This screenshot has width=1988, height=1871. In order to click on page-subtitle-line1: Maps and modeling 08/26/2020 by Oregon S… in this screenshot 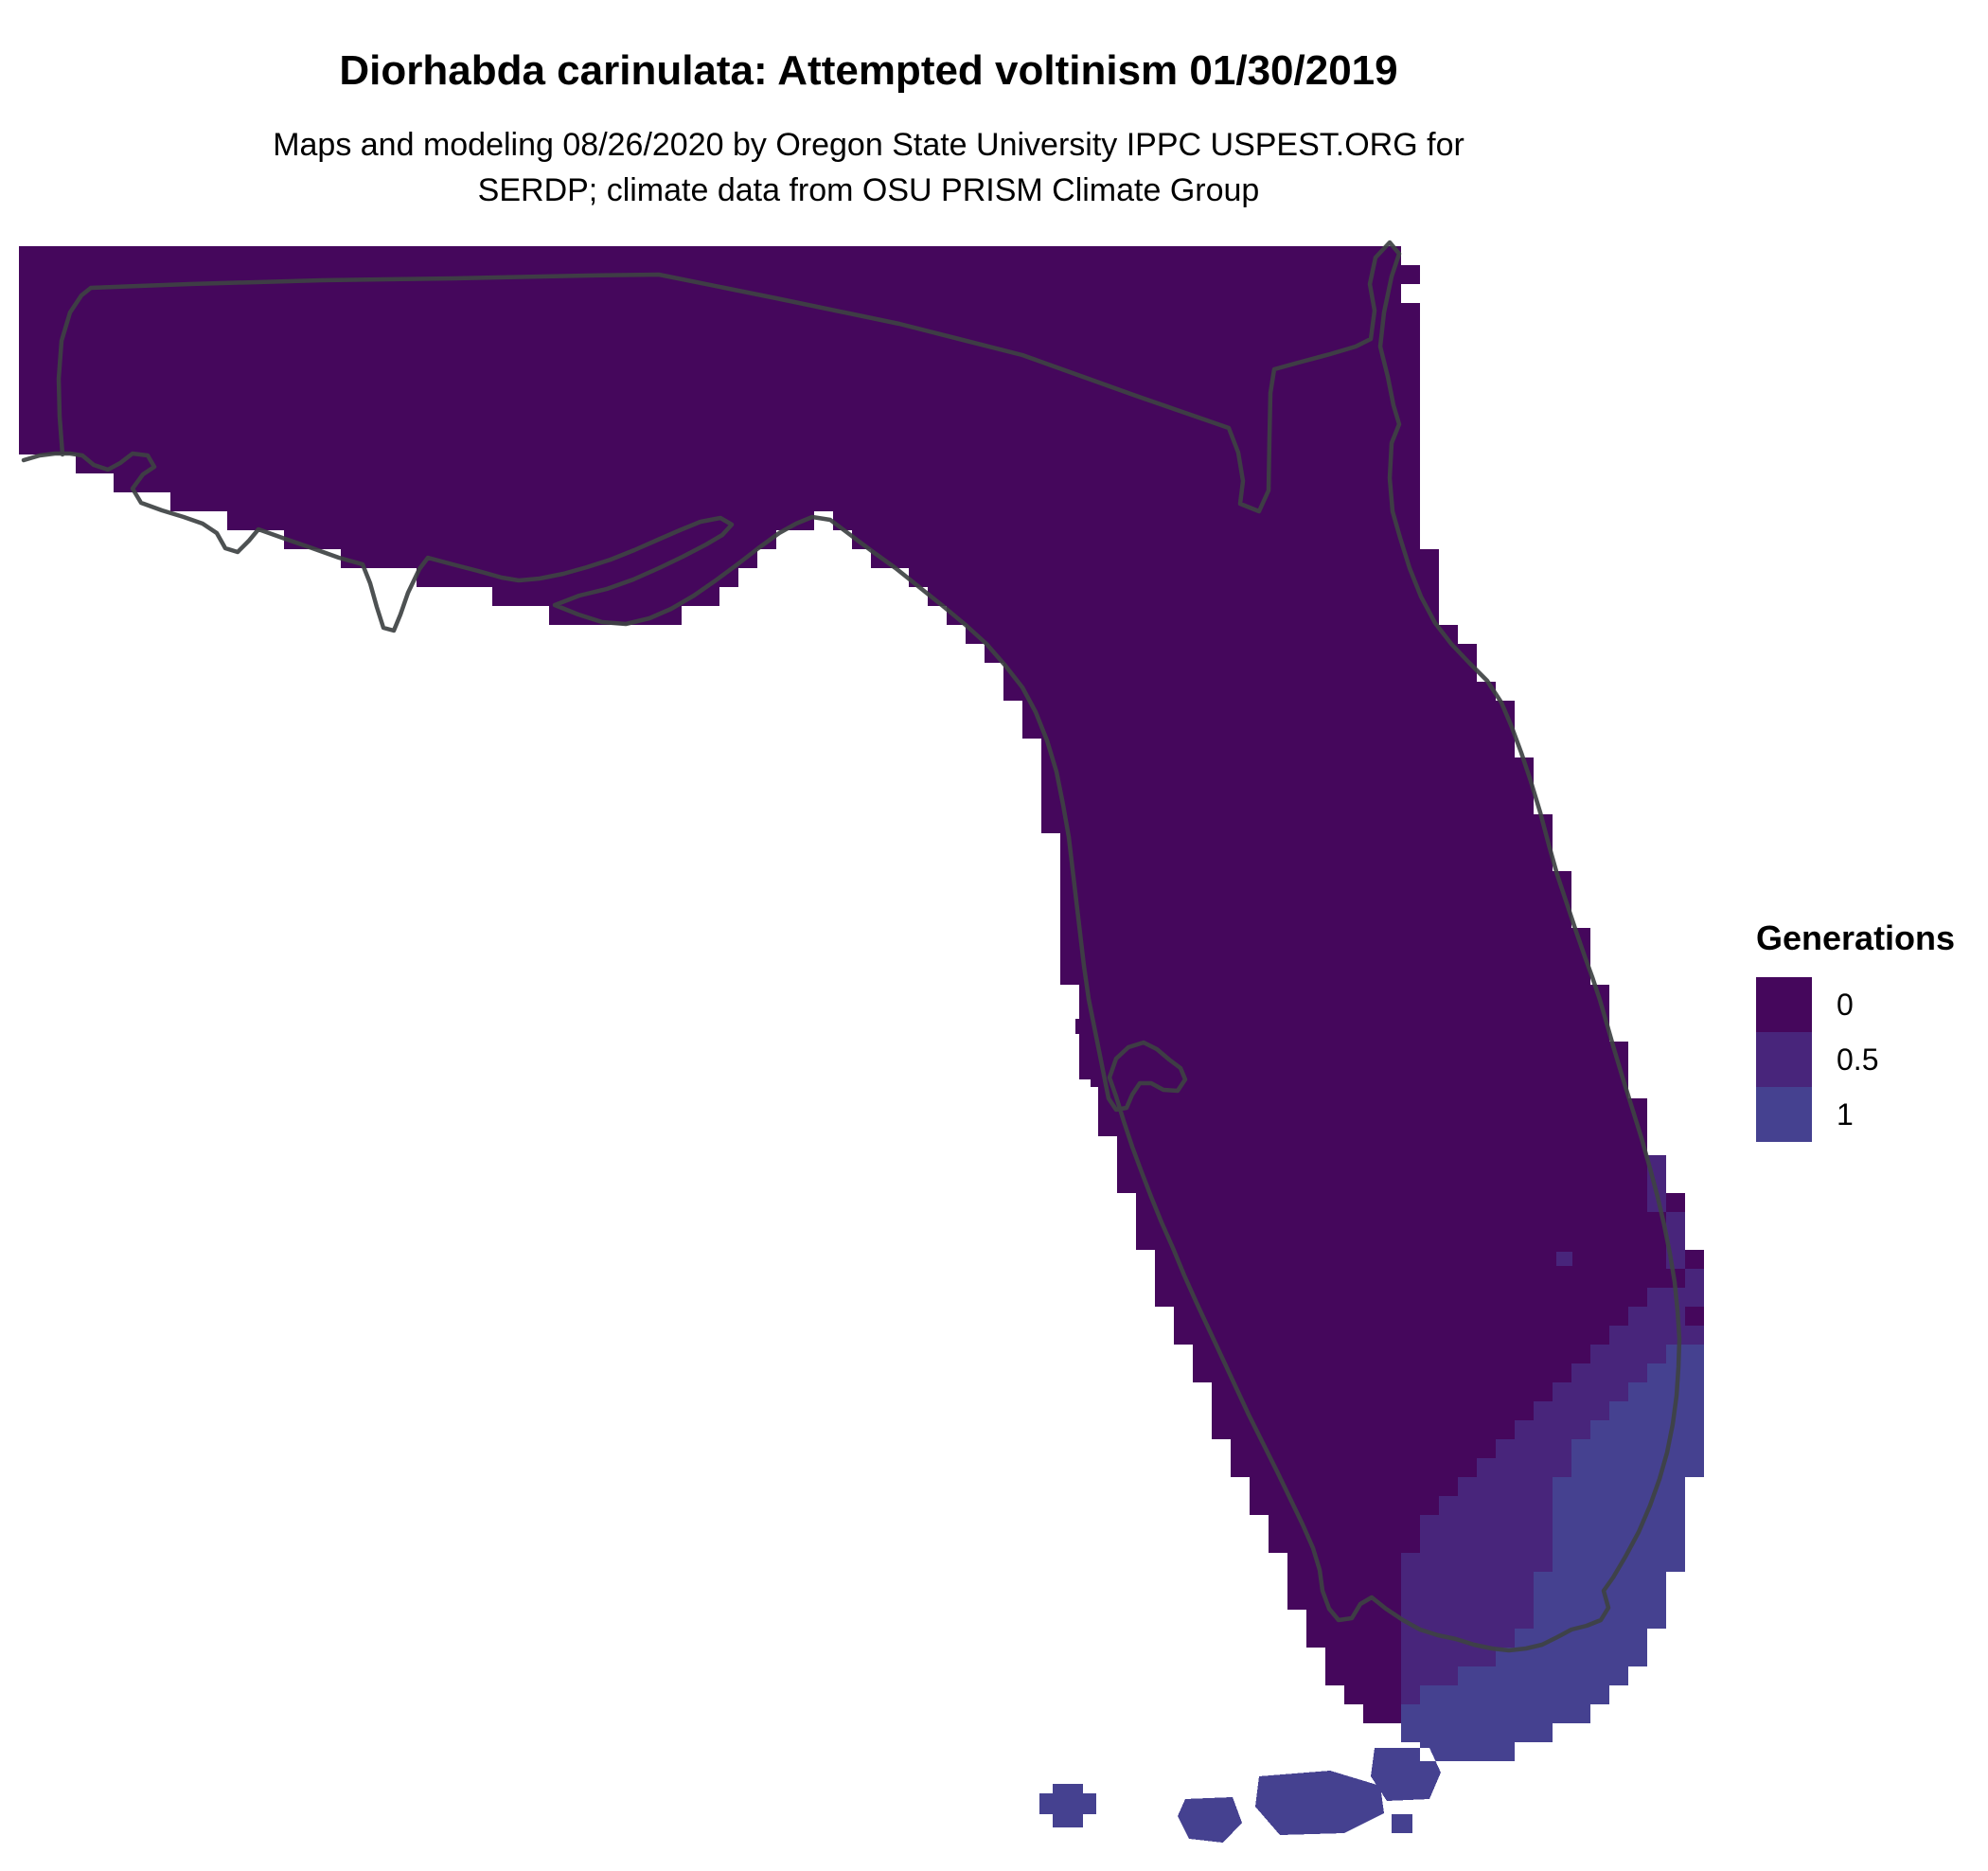, I will do `click(868, 145)`.